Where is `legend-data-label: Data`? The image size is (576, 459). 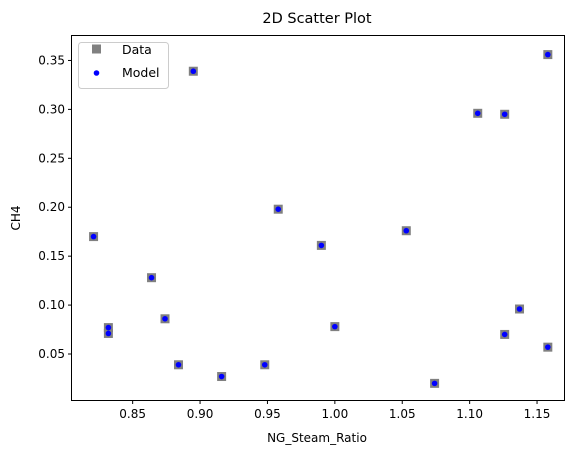
legend-data-label: Data is located at coordinates (137, 49).